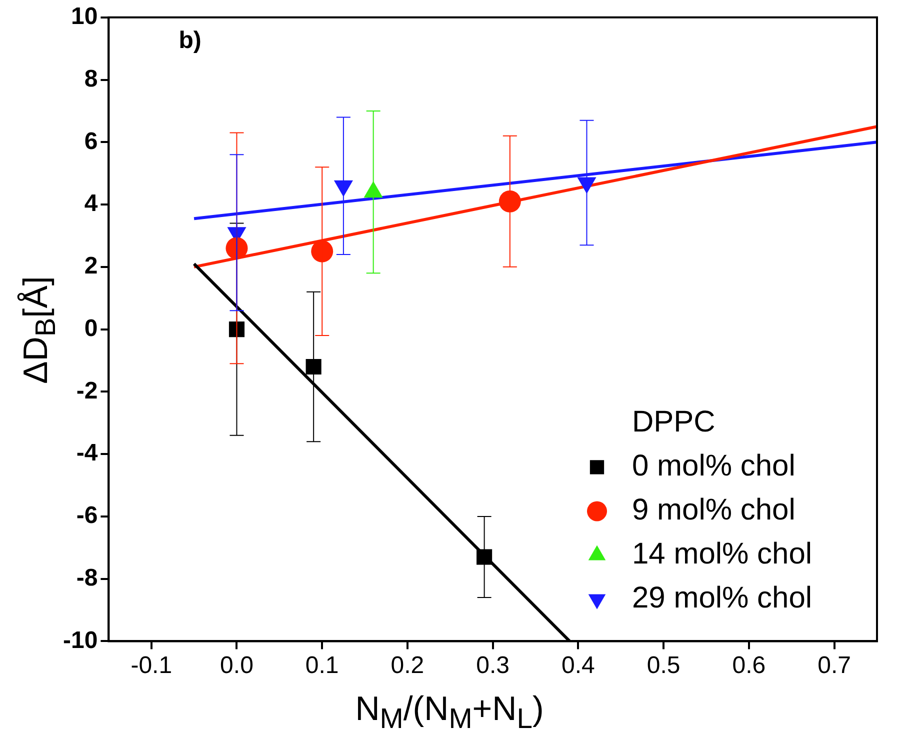 The height and width of the screenshot is (754, 899). What do you see at coordinates (714, 465) in the screenshot?
I see `legend-label: 0 mol% chol` at bounding box center [714, 465].